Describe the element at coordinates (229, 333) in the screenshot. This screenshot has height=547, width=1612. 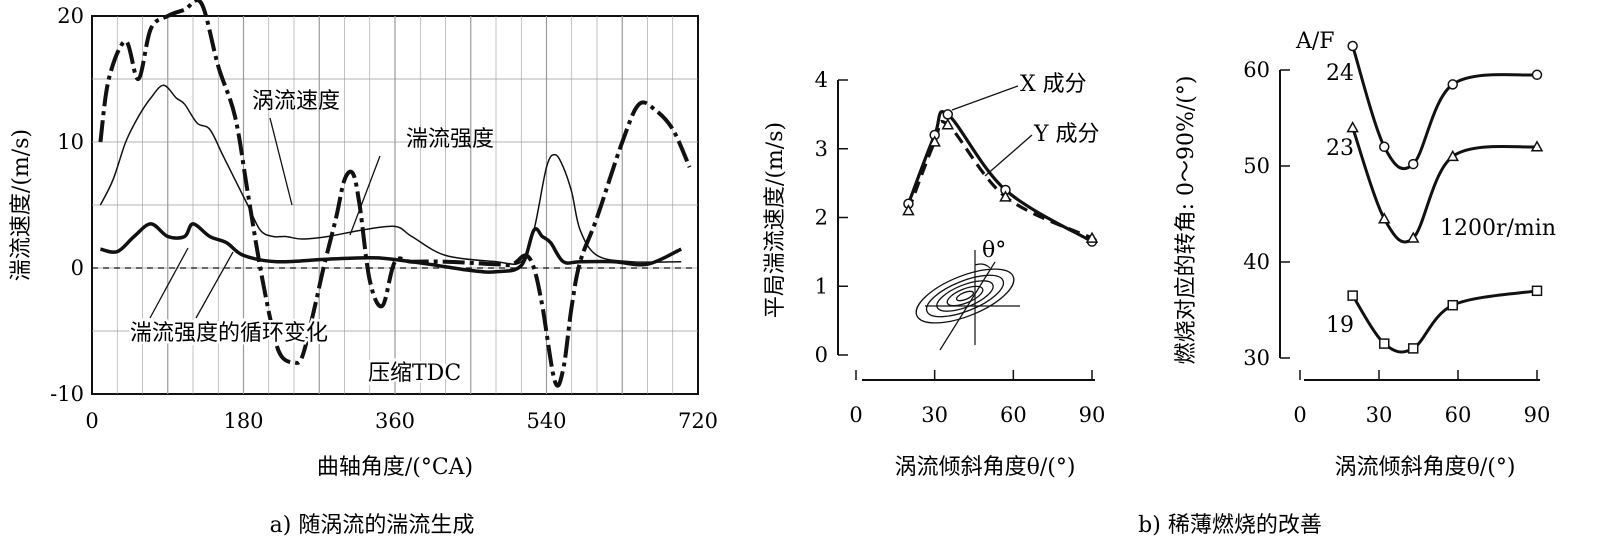
I see `cyclic-variation-annotation: 湍流强度的循环变化` at that location.